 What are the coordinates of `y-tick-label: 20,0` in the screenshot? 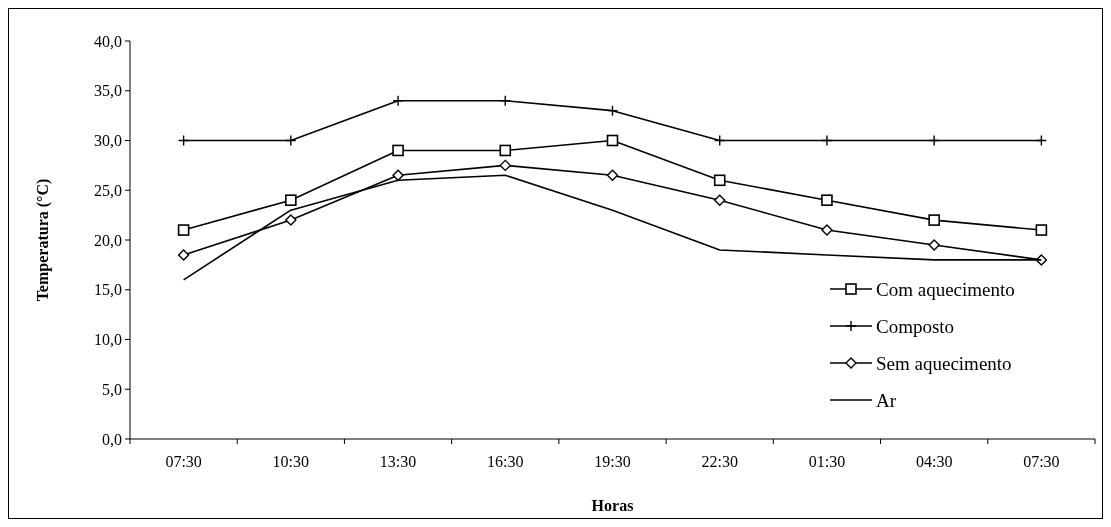 It's located at (108, 240).